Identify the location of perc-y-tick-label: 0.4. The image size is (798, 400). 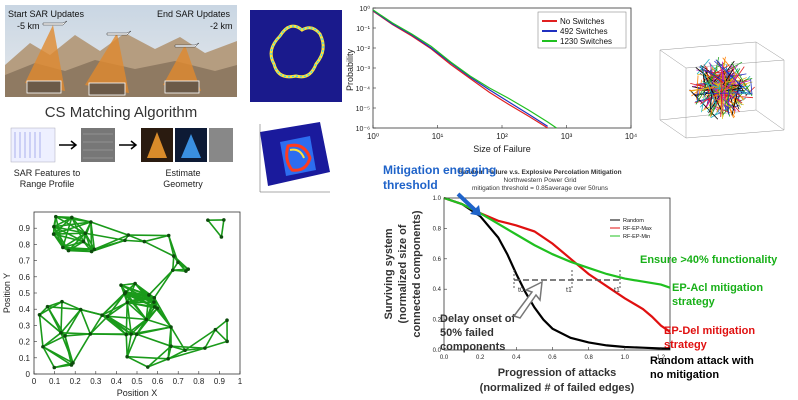
(437, 290).